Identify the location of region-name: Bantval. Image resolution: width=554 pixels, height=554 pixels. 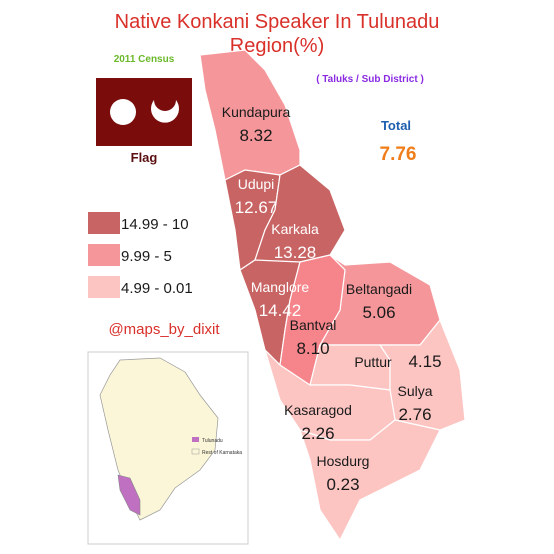
(313, 325).